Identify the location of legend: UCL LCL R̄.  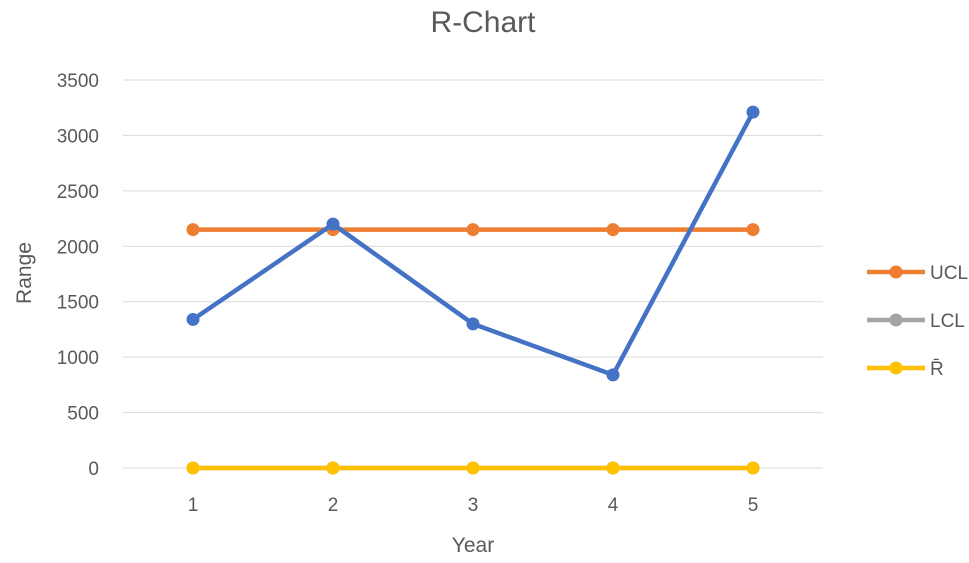
(917, 321).